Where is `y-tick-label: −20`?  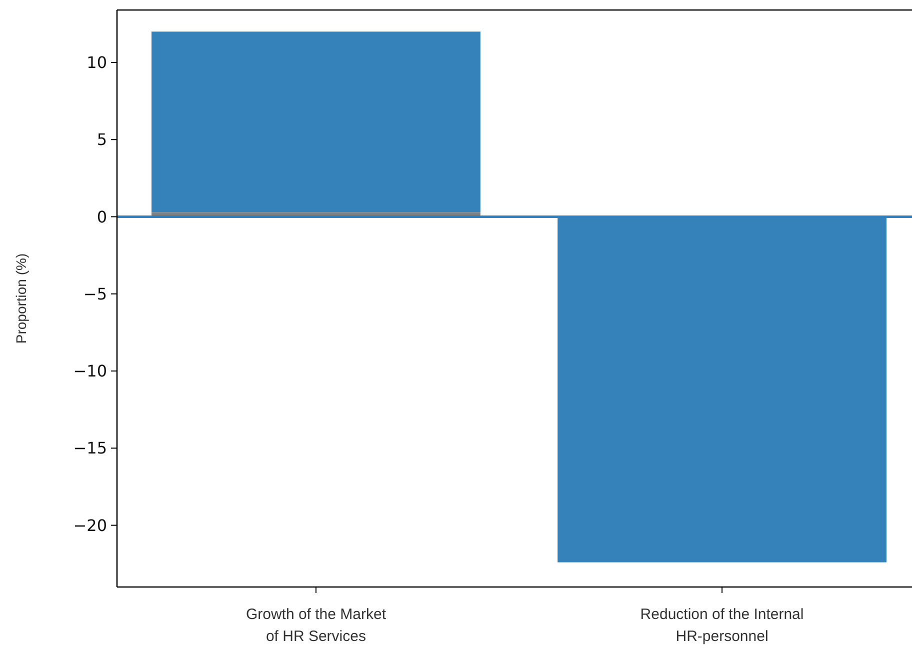
y-tick-label: −20 is located at coordinates (90, 525).